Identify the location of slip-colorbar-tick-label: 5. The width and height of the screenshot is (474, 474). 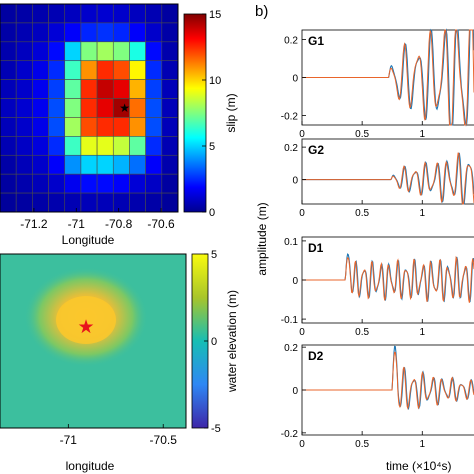
(212, 147).